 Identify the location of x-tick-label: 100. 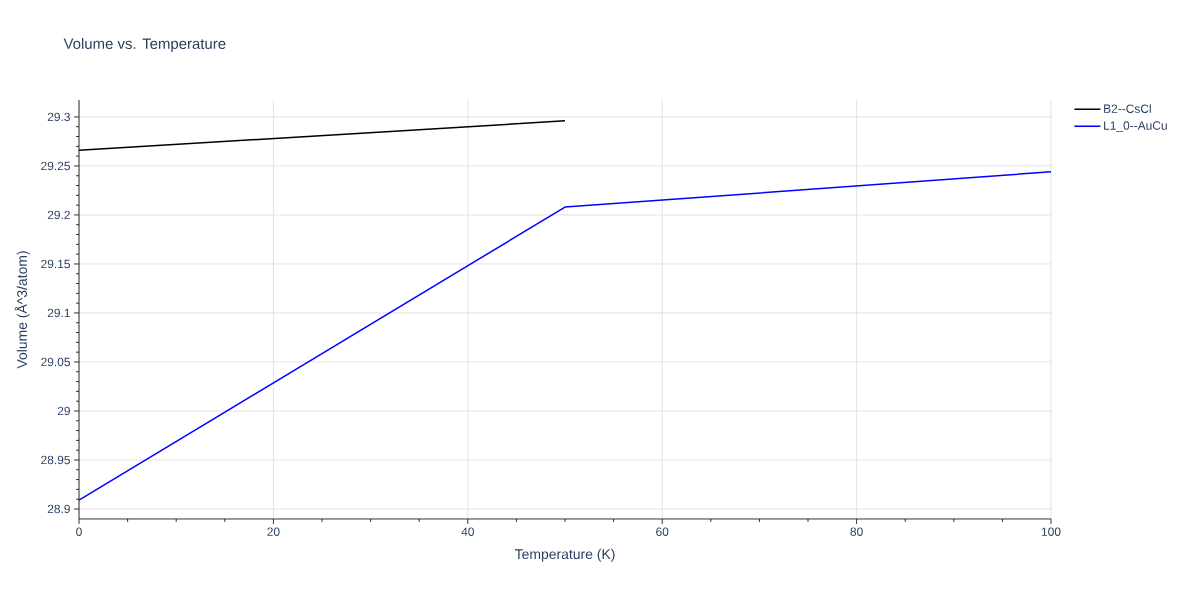
(1051, 531).